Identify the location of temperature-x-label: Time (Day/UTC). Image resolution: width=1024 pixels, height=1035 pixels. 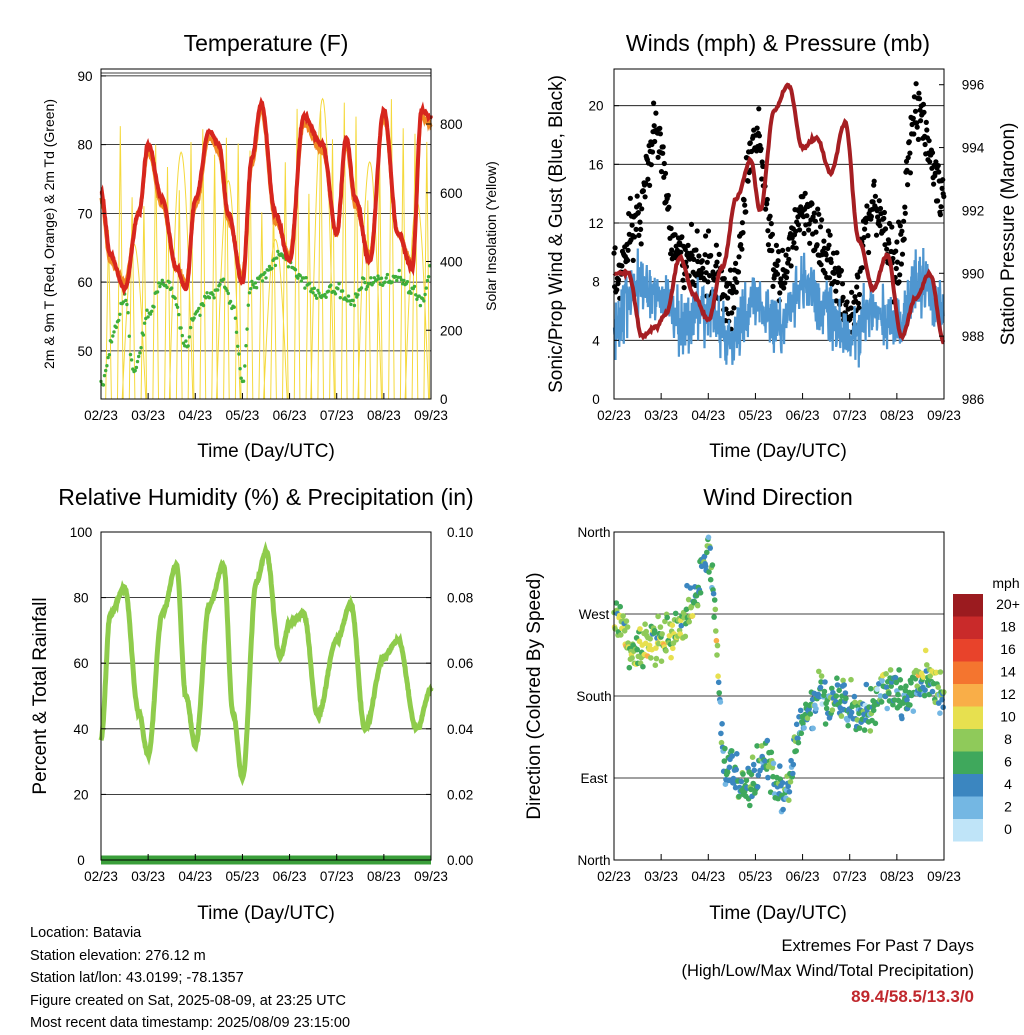
(266, 451).